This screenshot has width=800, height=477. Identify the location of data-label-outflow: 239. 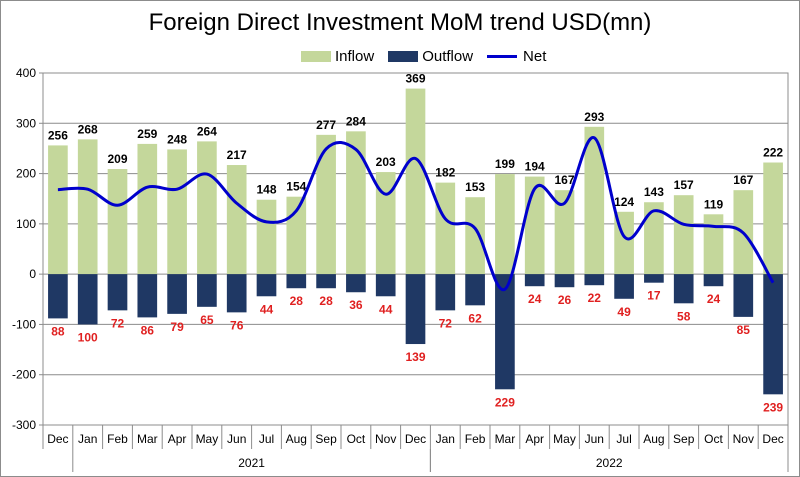
(773, 407).